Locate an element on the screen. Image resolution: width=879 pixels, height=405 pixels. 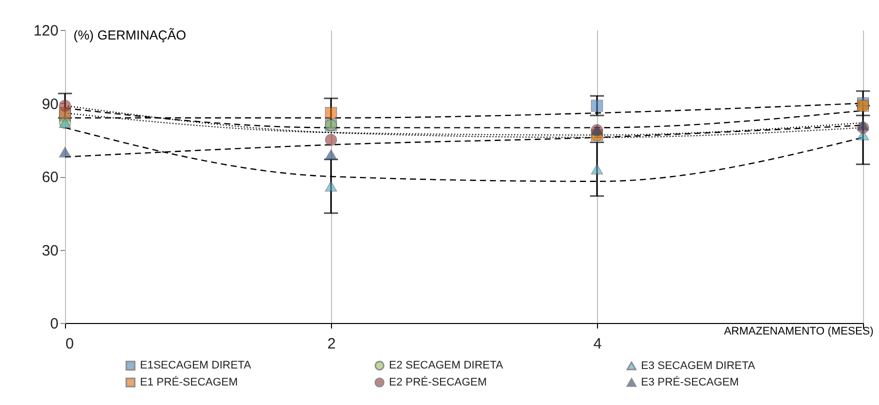
x-axis-title: ARMAZENAMENTO (MESES) is located at coordinates (799, 332).